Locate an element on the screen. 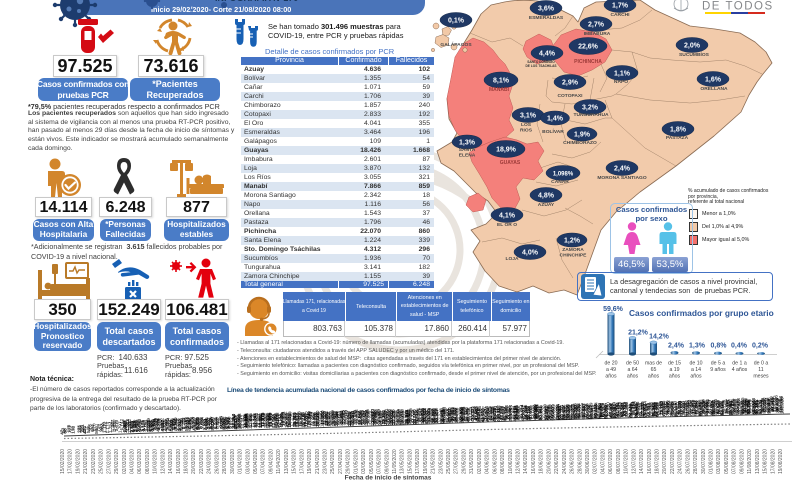 The height and width of the screenshot is (480, 800). svg-text: 17/08/2020 is located at coordinates (773, 461).